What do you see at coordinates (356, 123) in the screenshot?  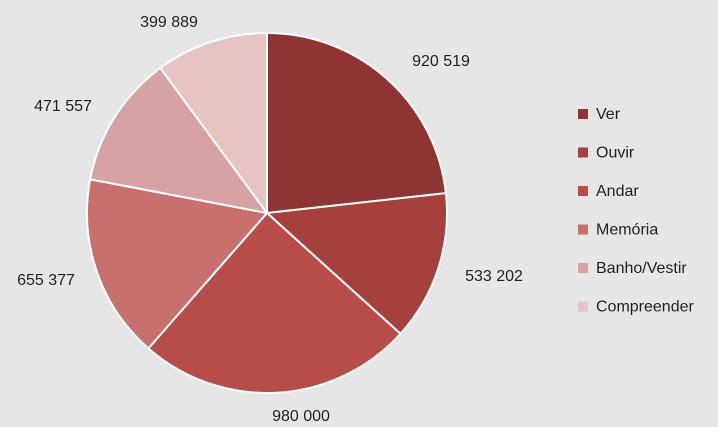 I see `pie-slice-ver` at bounding box center [356, 123].